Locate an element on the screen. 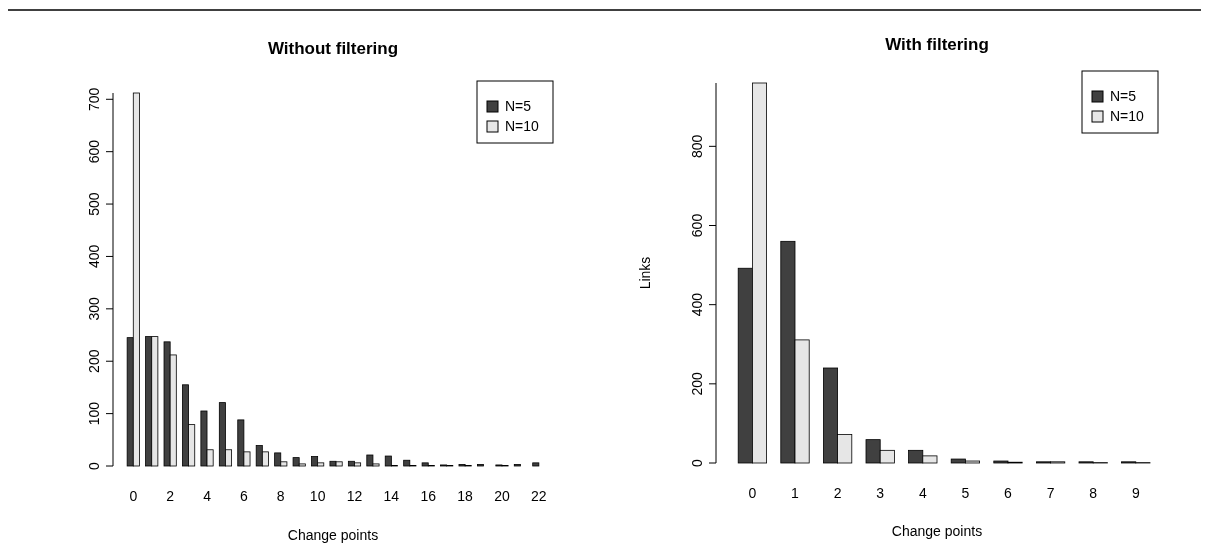  y-tick-label: 100 is located at coordinates (94, 413).